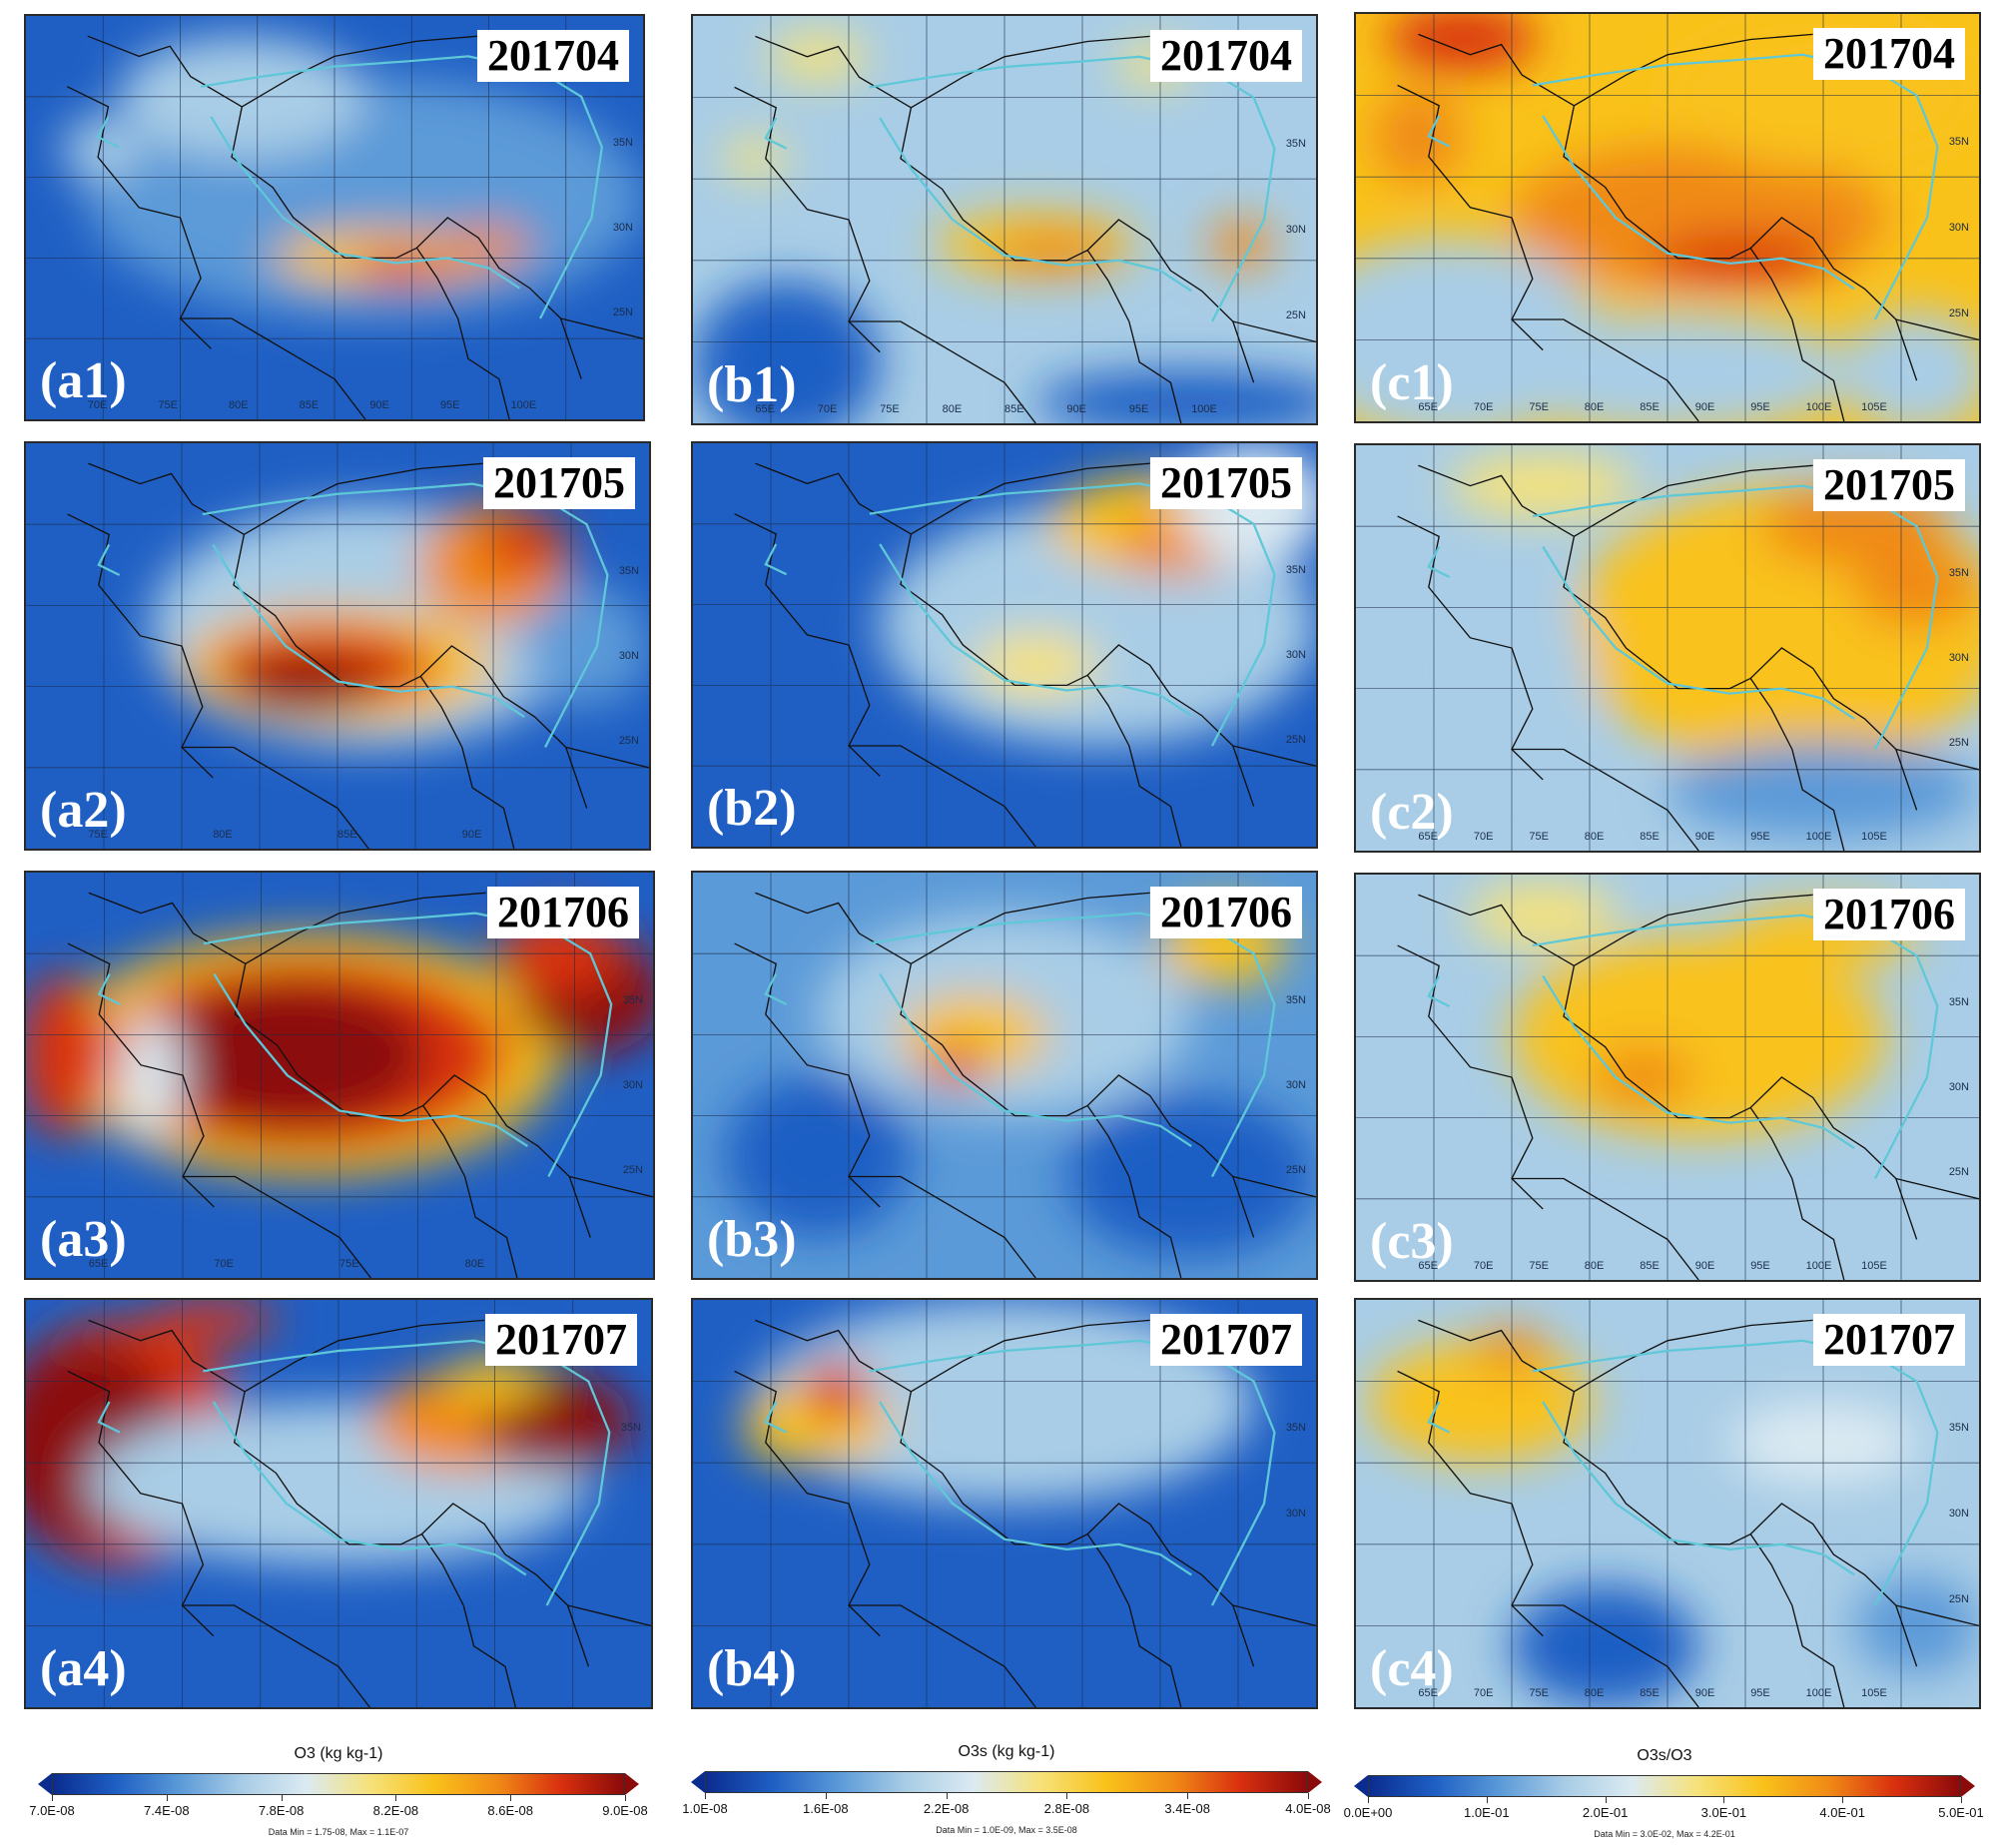 This screenshot has height=1848, width=1997. I want to click on panel-label: (b4), so click(752, 1668).